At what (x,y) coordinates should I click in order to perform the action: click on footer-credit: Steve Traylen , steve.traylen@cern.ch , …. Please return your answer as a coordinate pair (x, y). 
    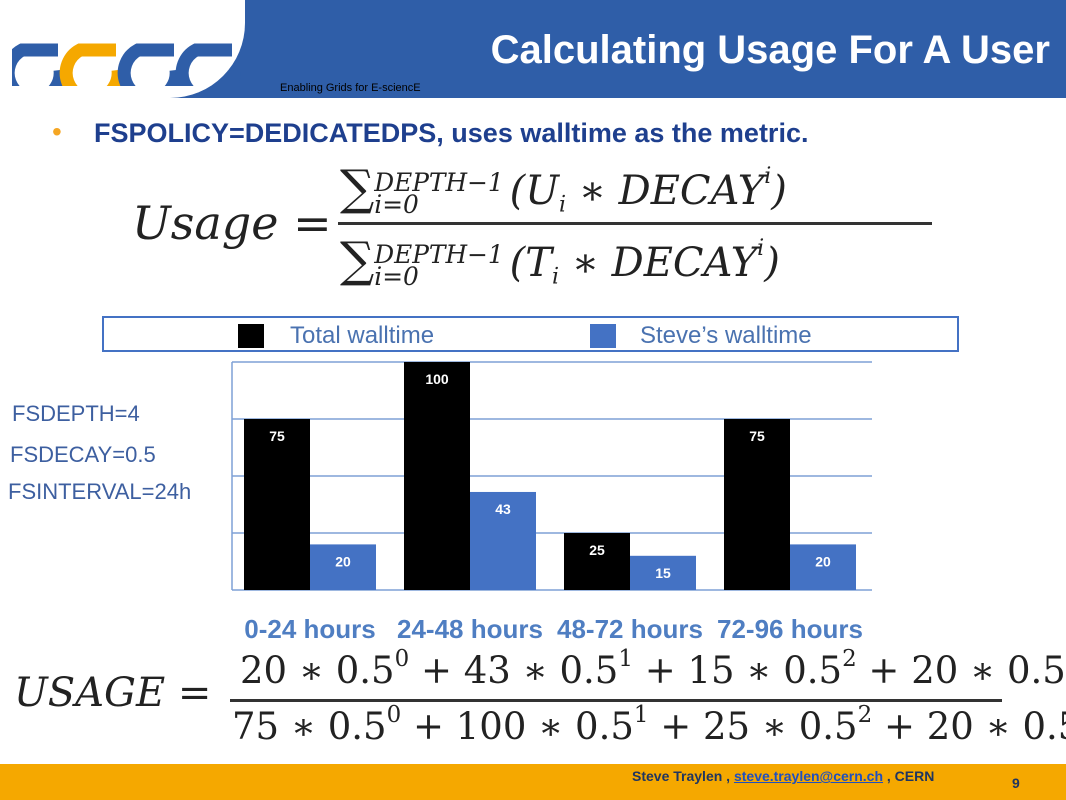
    Looking at the image, I should click on (783, 776).